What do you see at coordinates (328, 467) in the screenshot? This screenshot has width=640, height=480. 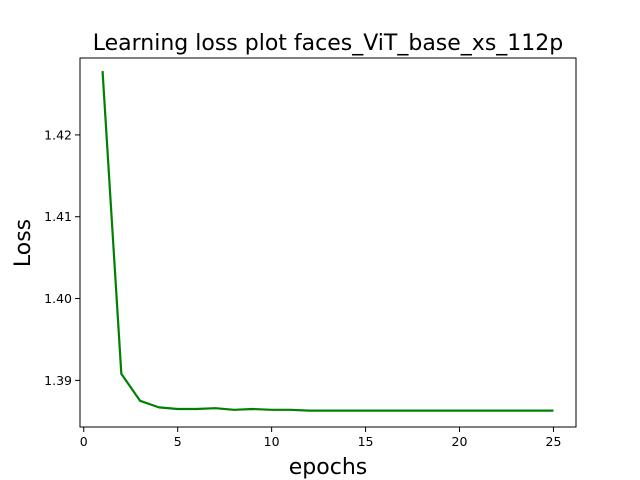 I see `x-axis-label: epochs` at bounding box center [328, 467].